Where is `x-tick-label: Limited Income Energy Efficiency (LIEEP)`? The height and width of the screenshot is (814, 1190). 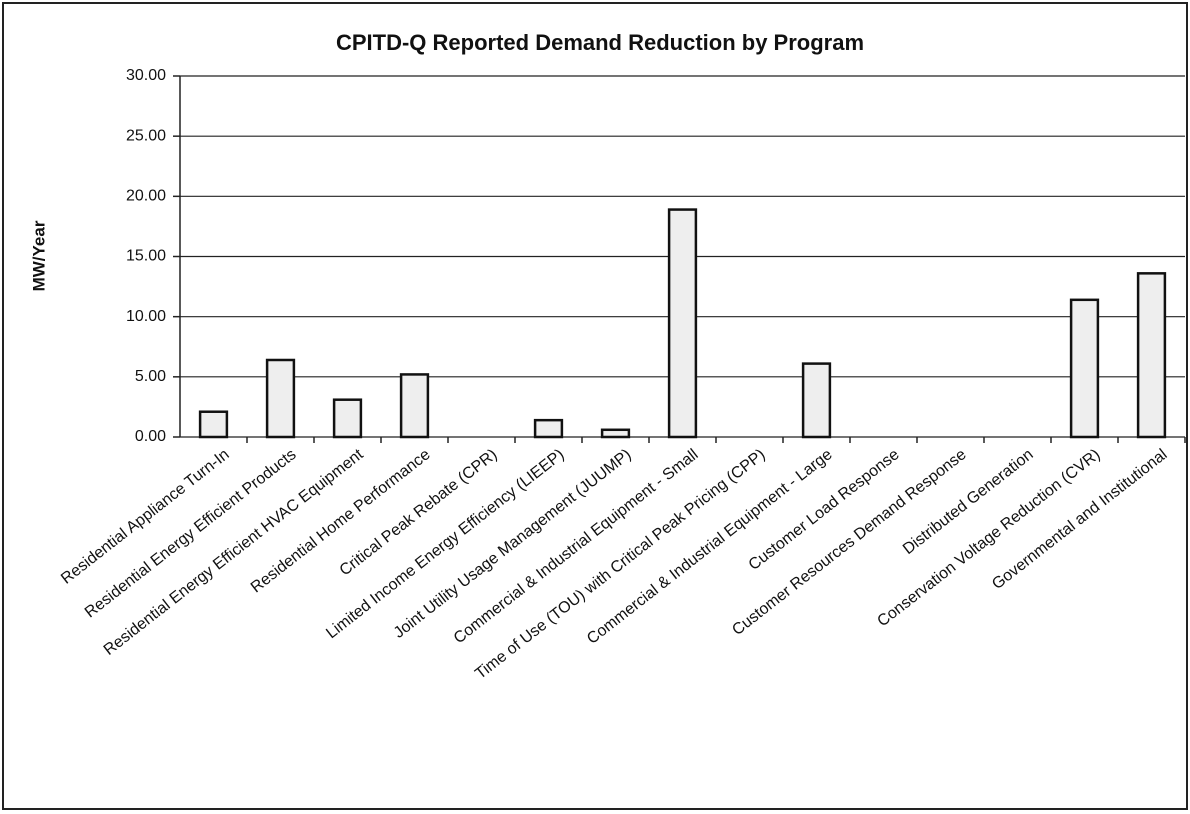
x-tick-label: Limited Income Energy Efficiency (LIEEP) is located at coordinates (445, 544).